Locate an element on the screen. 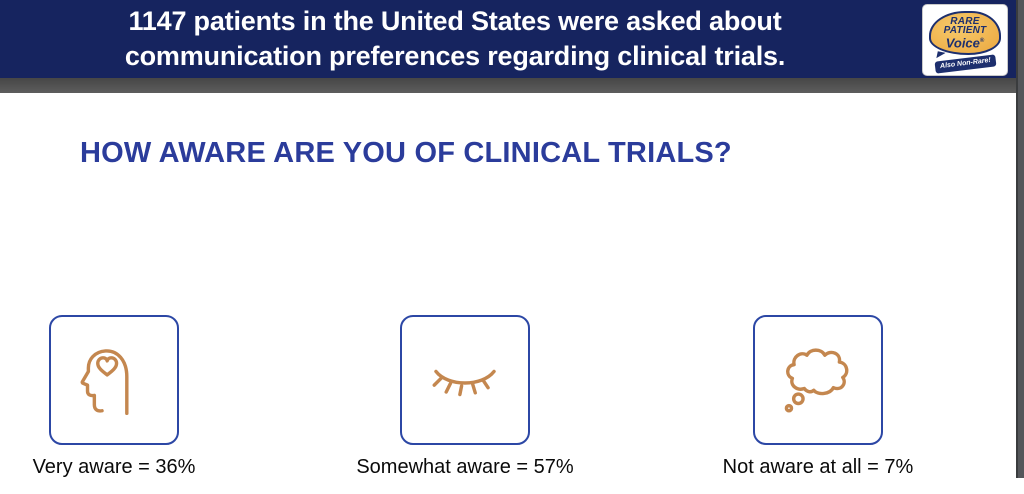 Image resolution: width=1024 pixels, height=494 pixels. registered-mark: ® is located at coordinates (982, 40).